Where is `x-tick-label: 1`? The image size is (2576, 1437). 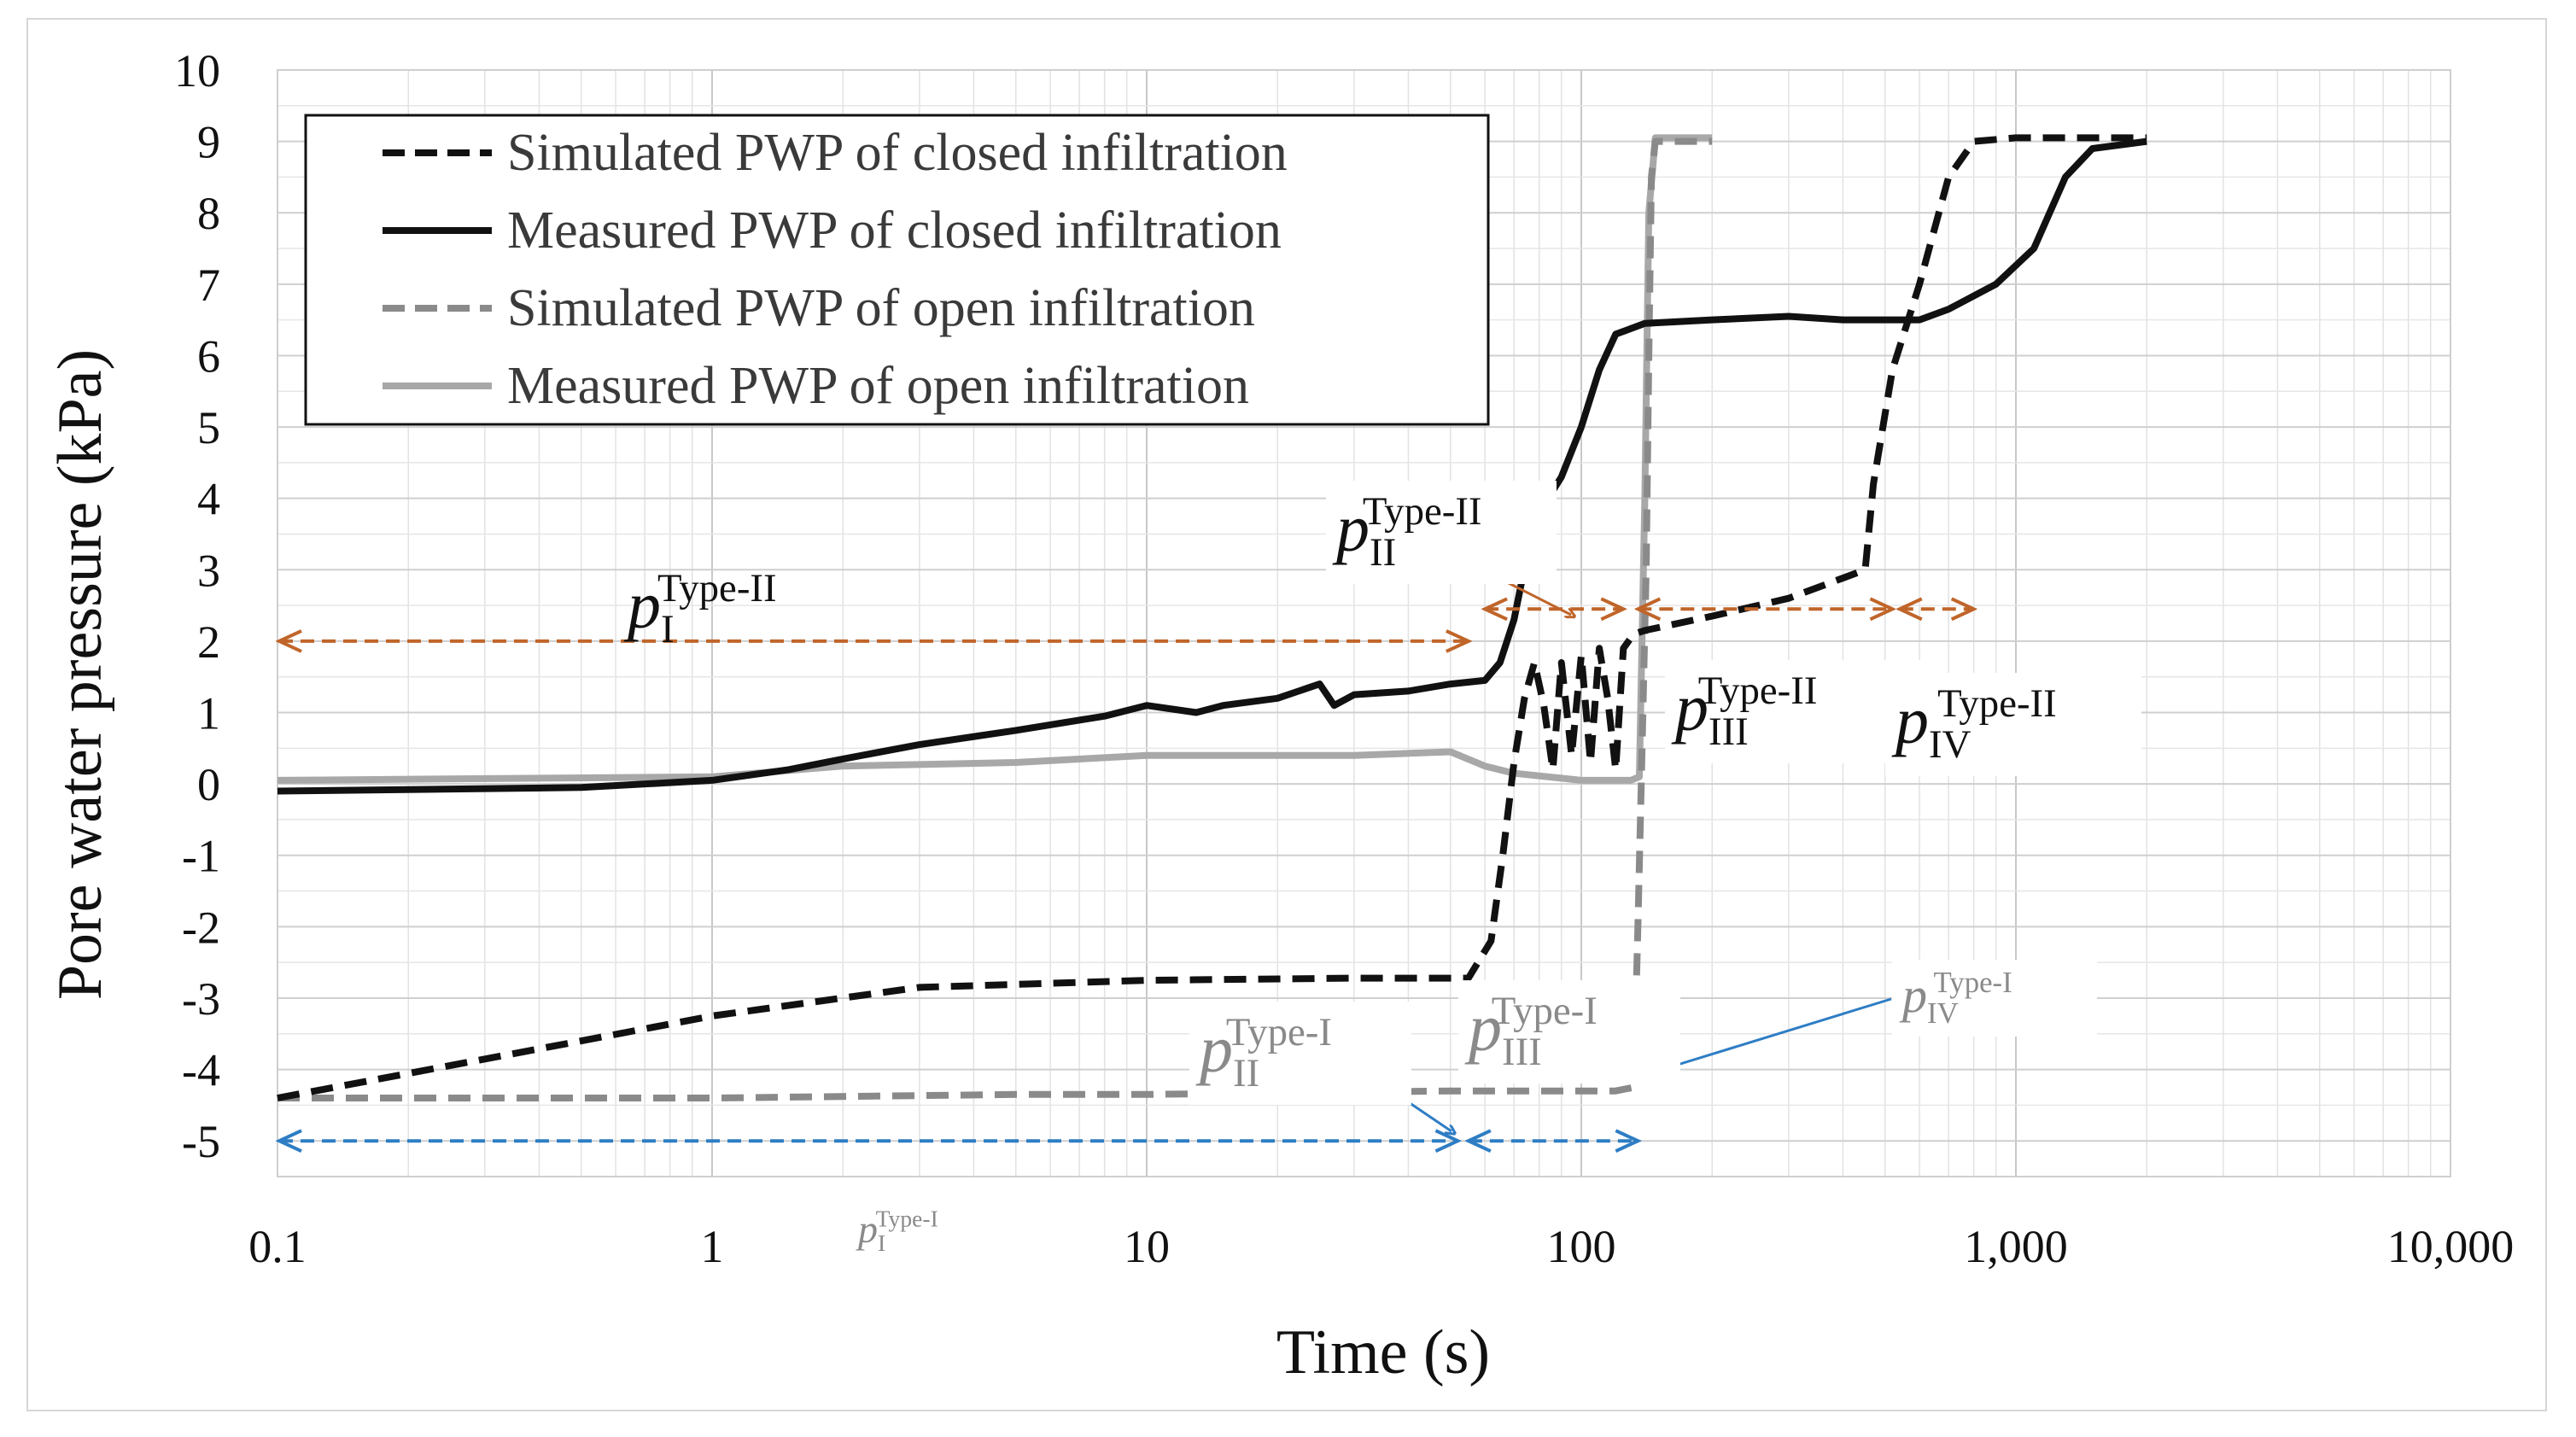 x-tick-label: 1 is located at coordinates (712, 1246).